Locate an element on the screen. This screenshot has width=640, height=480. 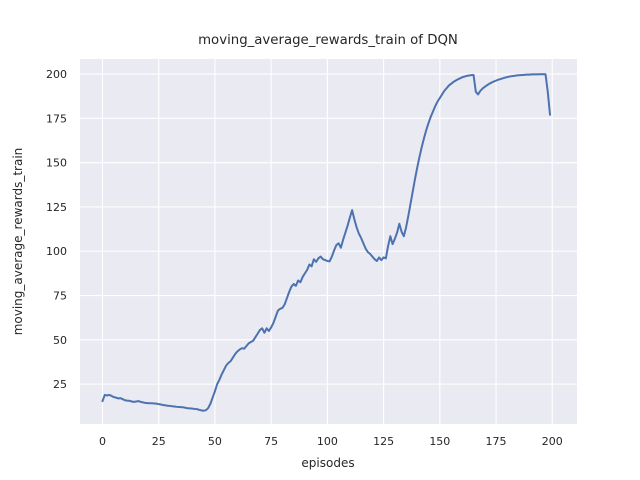
x-tick-label: 175 is located at coordinates (496, 441).